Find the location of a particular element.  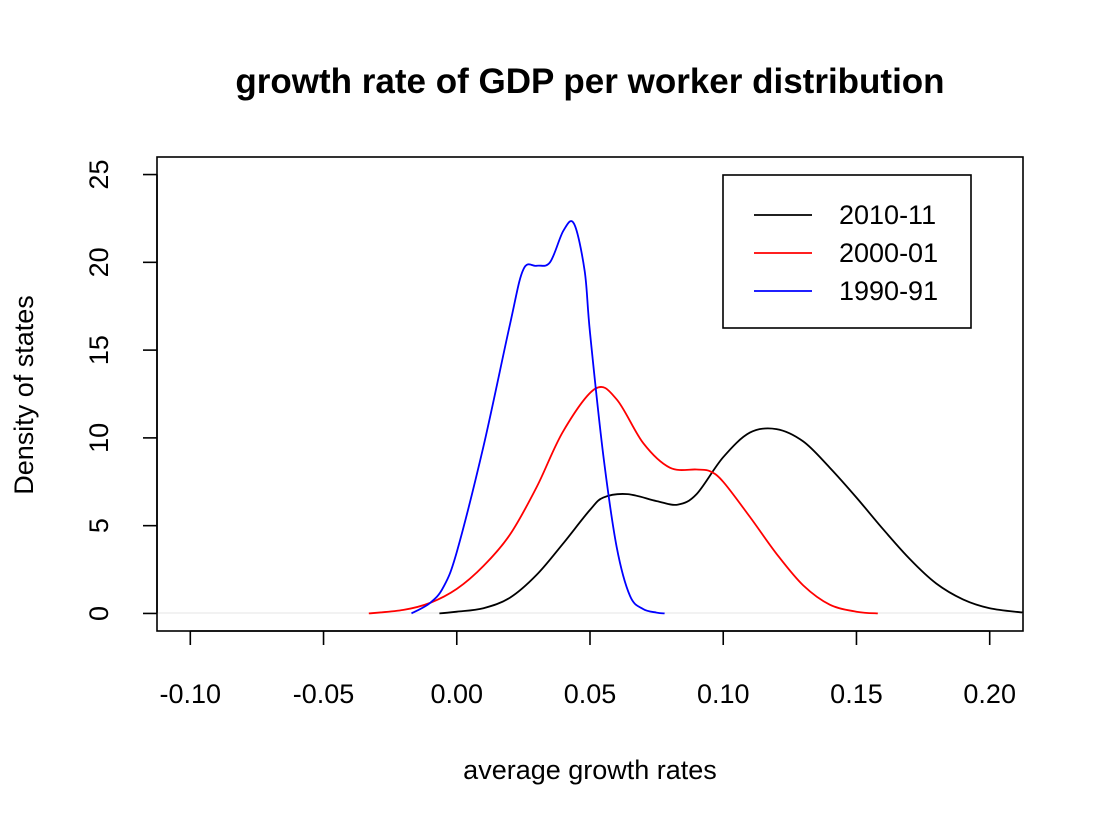

legend-box is located at coordinates (847, 251).